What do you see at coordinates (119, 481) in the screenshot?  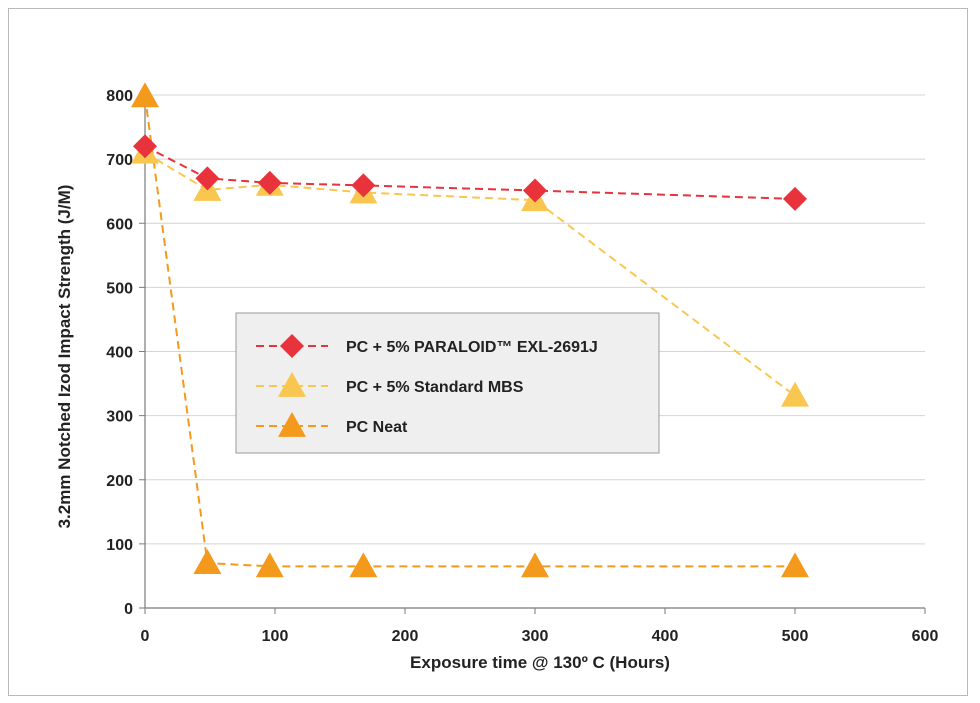 I see `y-tick-label: 200` at bounding box center [119, 481].